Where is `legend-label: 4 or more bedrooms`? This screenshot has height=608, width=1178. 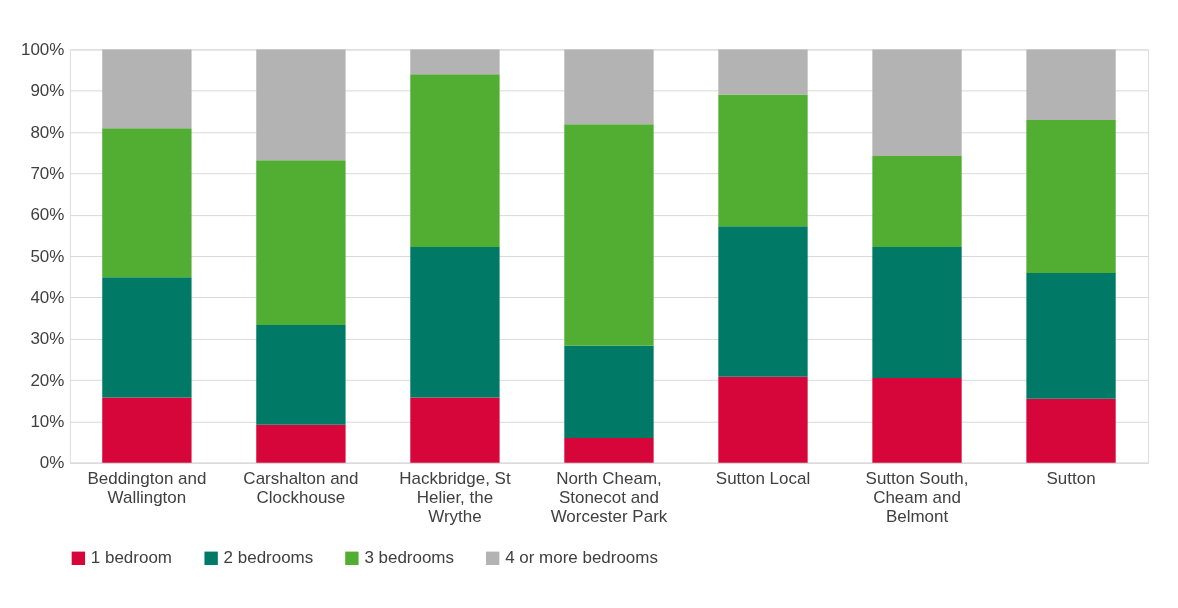
legend-label: 4 or more bedrooms is located at coordinates (581, 558).